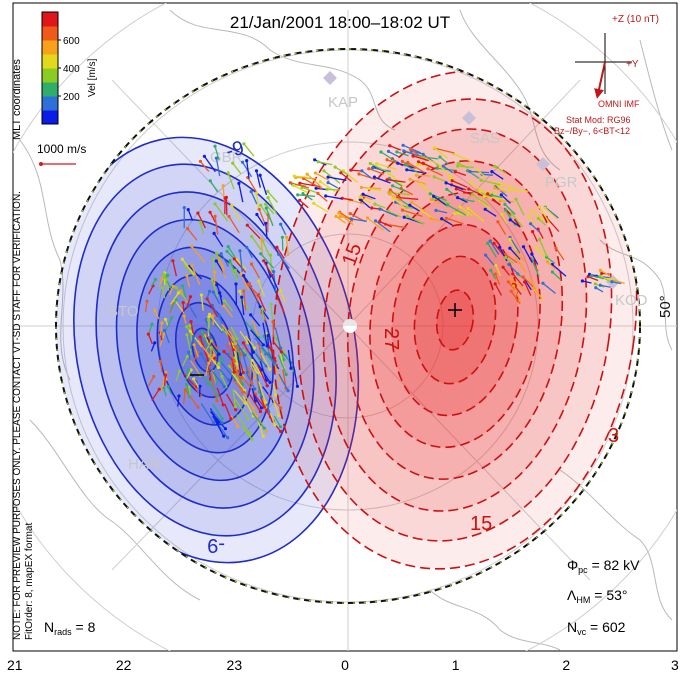  Describe the element at coordinates (235, 665) in the screenshot. I see `mlt-tick-label: 23` at that location.